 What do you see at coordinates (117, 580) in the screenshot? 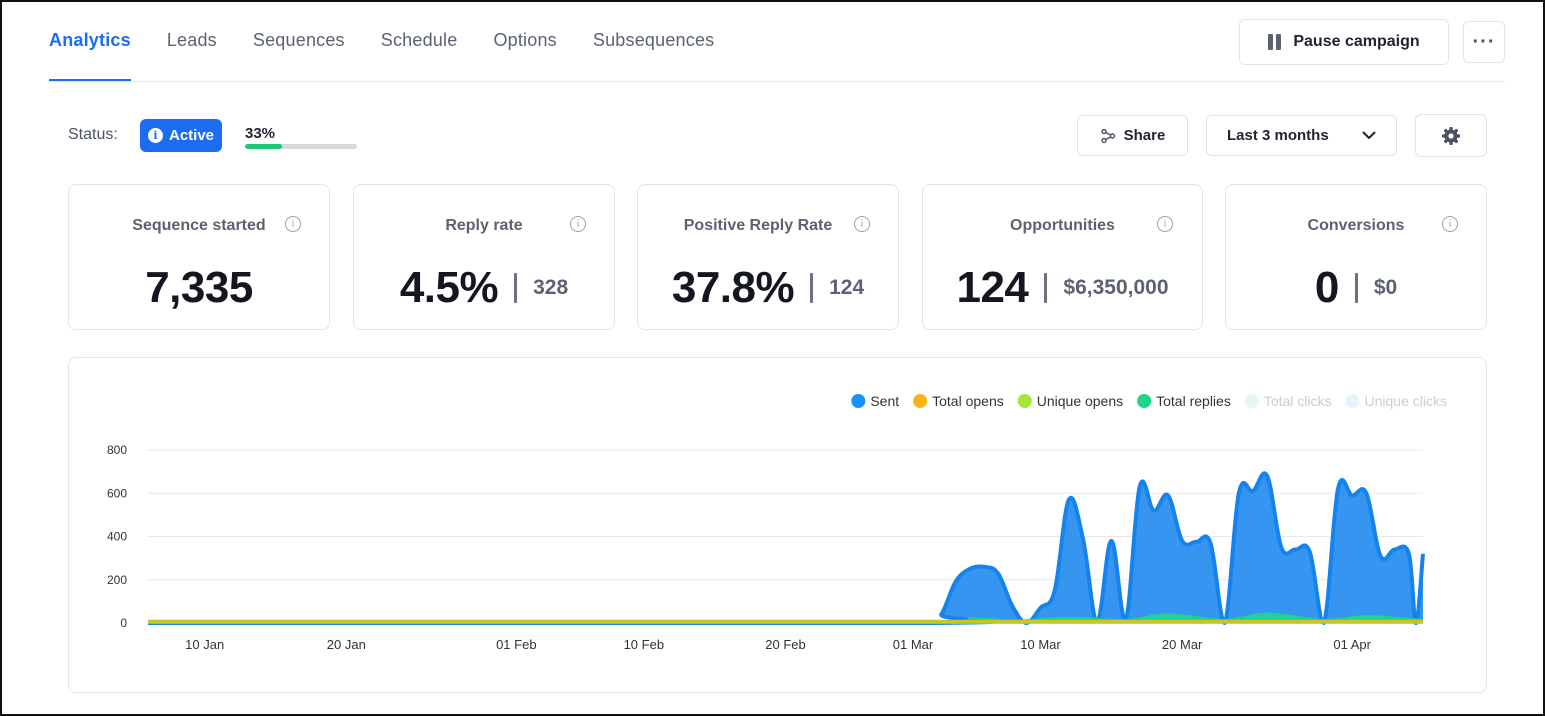
I see `y-tick-label: 200` at bounding box center [117, 580].